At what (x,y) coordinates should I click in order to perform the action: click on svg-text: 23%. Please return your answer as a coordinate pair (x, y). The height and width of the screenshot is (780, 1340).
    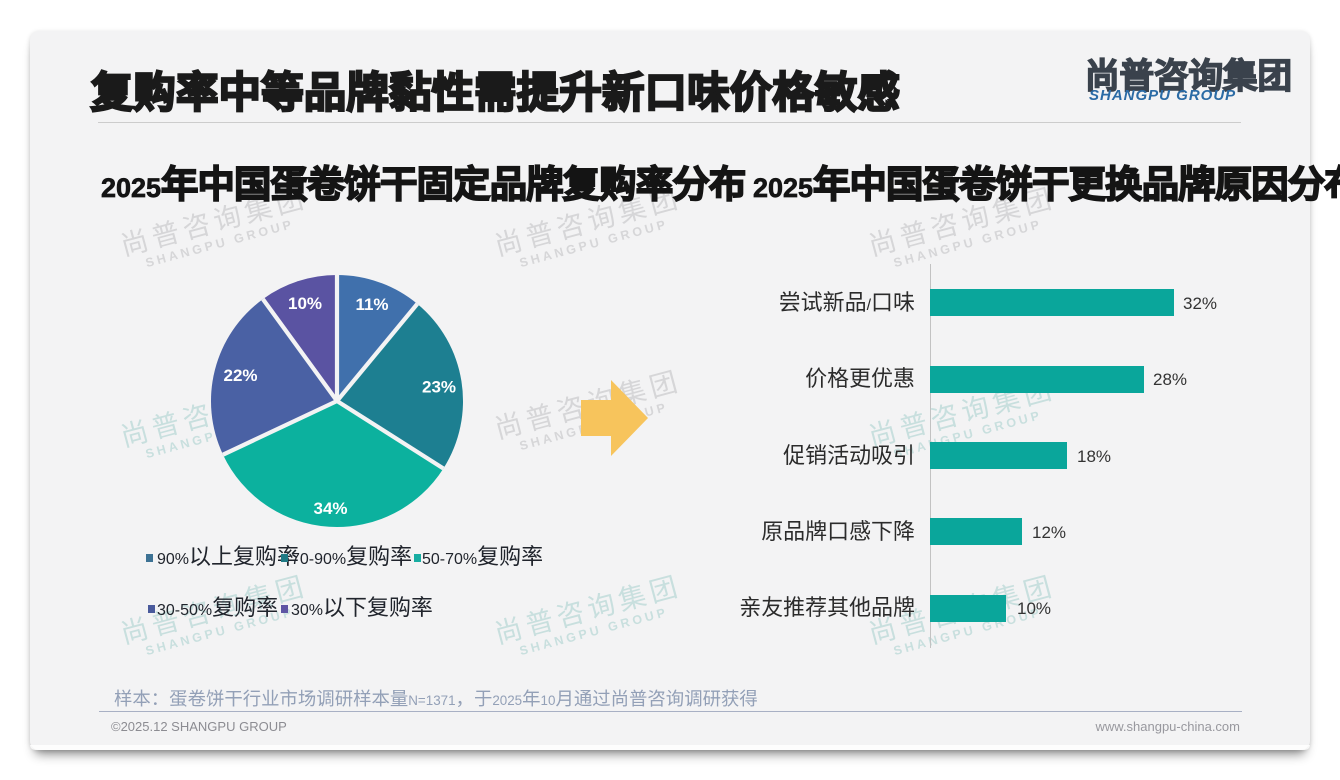
    Looking at the image, I should click on (439, 387).